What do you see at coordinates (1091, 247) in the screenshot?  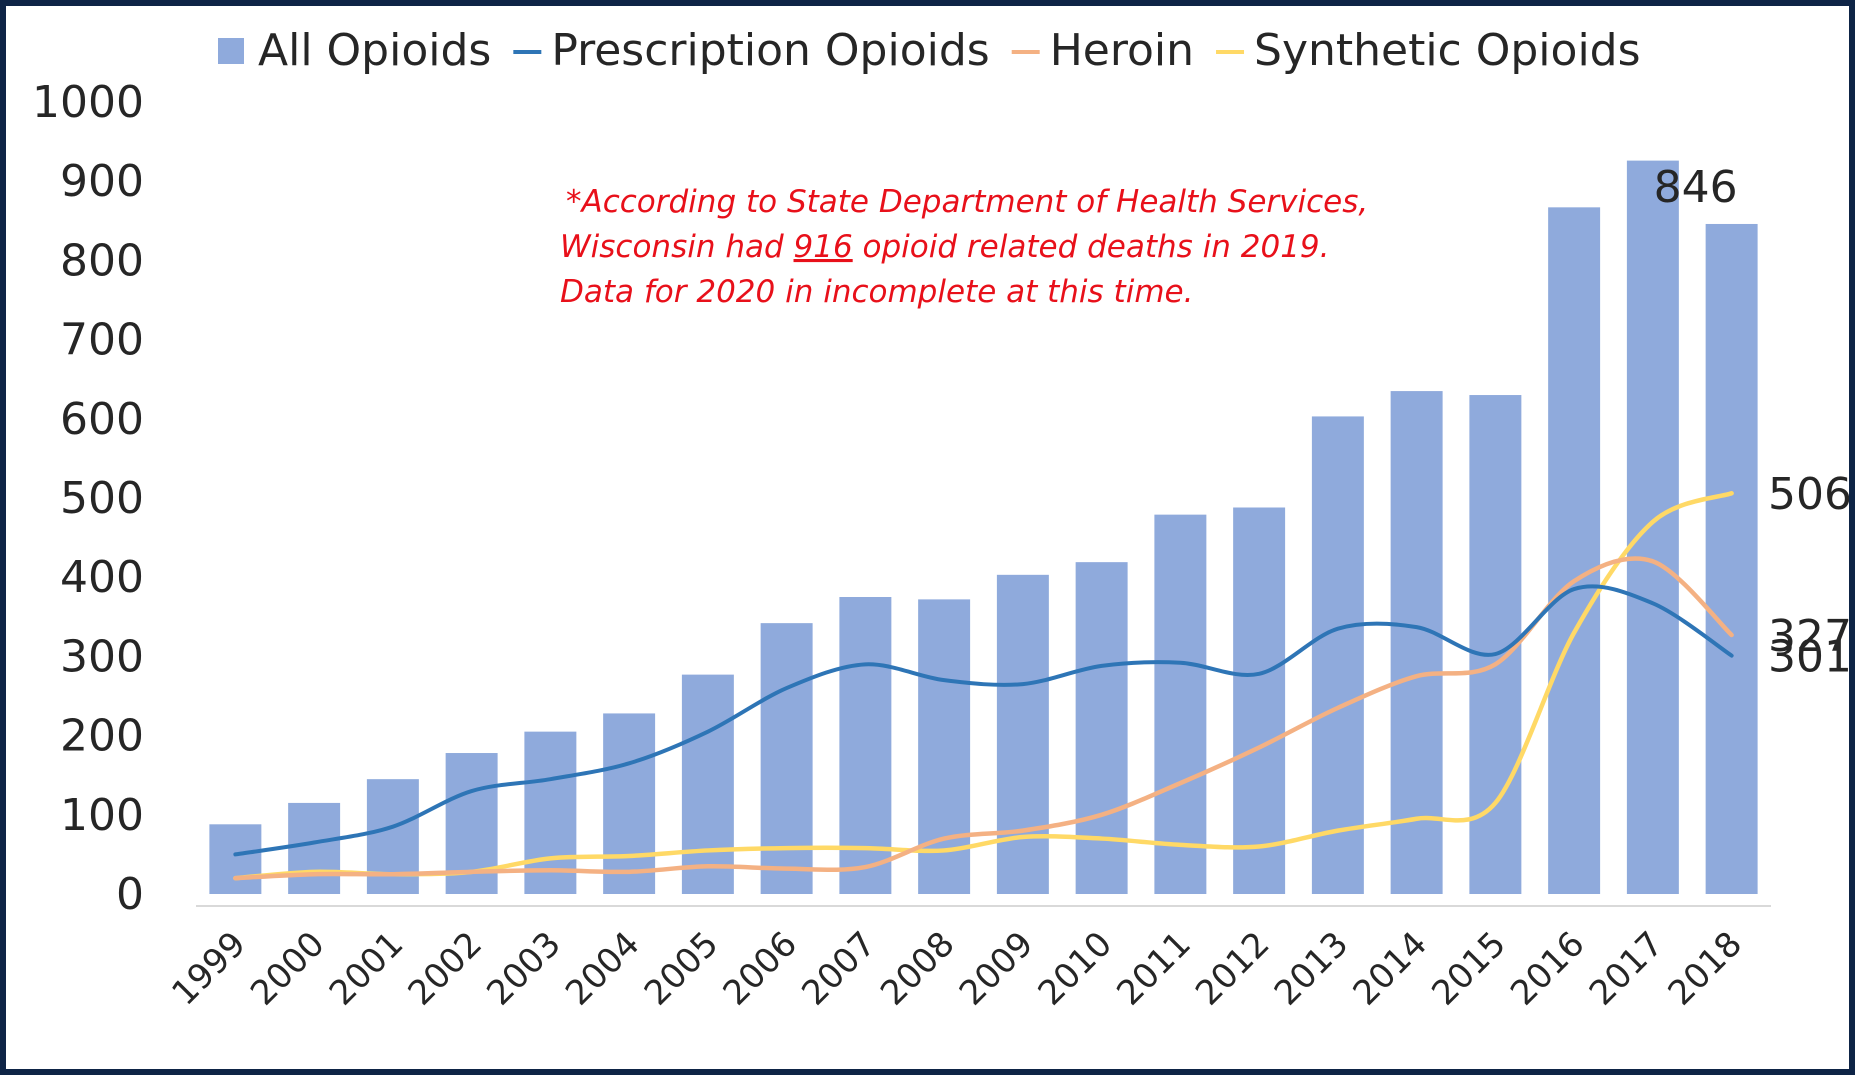 I see `annotation-line-2-end: opioid related deaths in 2019.` at bounding box center [1091, 247].